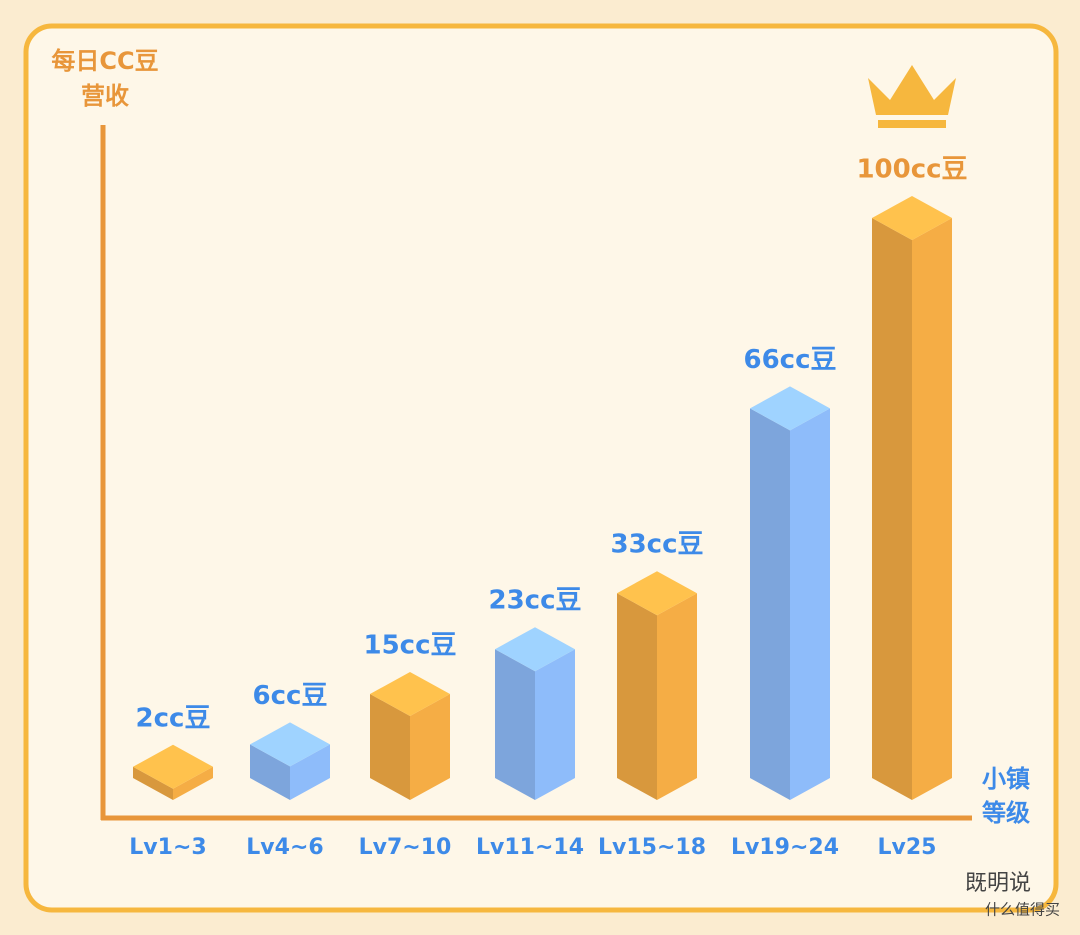 Image resolution: width=1080 pixels, height=935 pixels. What do you see at coordinates (652, 847) in the screenshot?
I see `x-tick-label: Lv15~18` at bounding box center [652, 847].